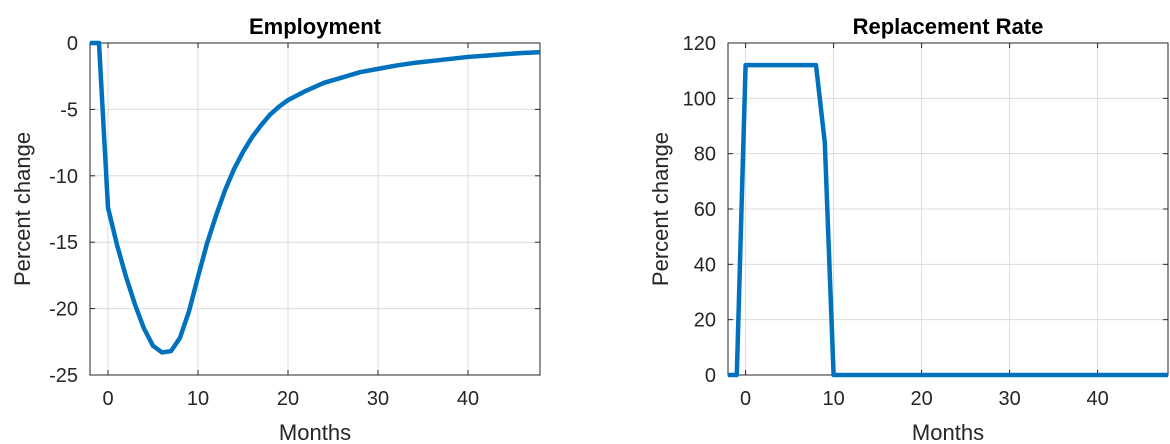 This screenshot has width=1170, height=444. What do you see at coordinates (705, 265) in the screenshot?
I see `chart-1-y-tick-label-2: 40` at bounding box center [705, 265].